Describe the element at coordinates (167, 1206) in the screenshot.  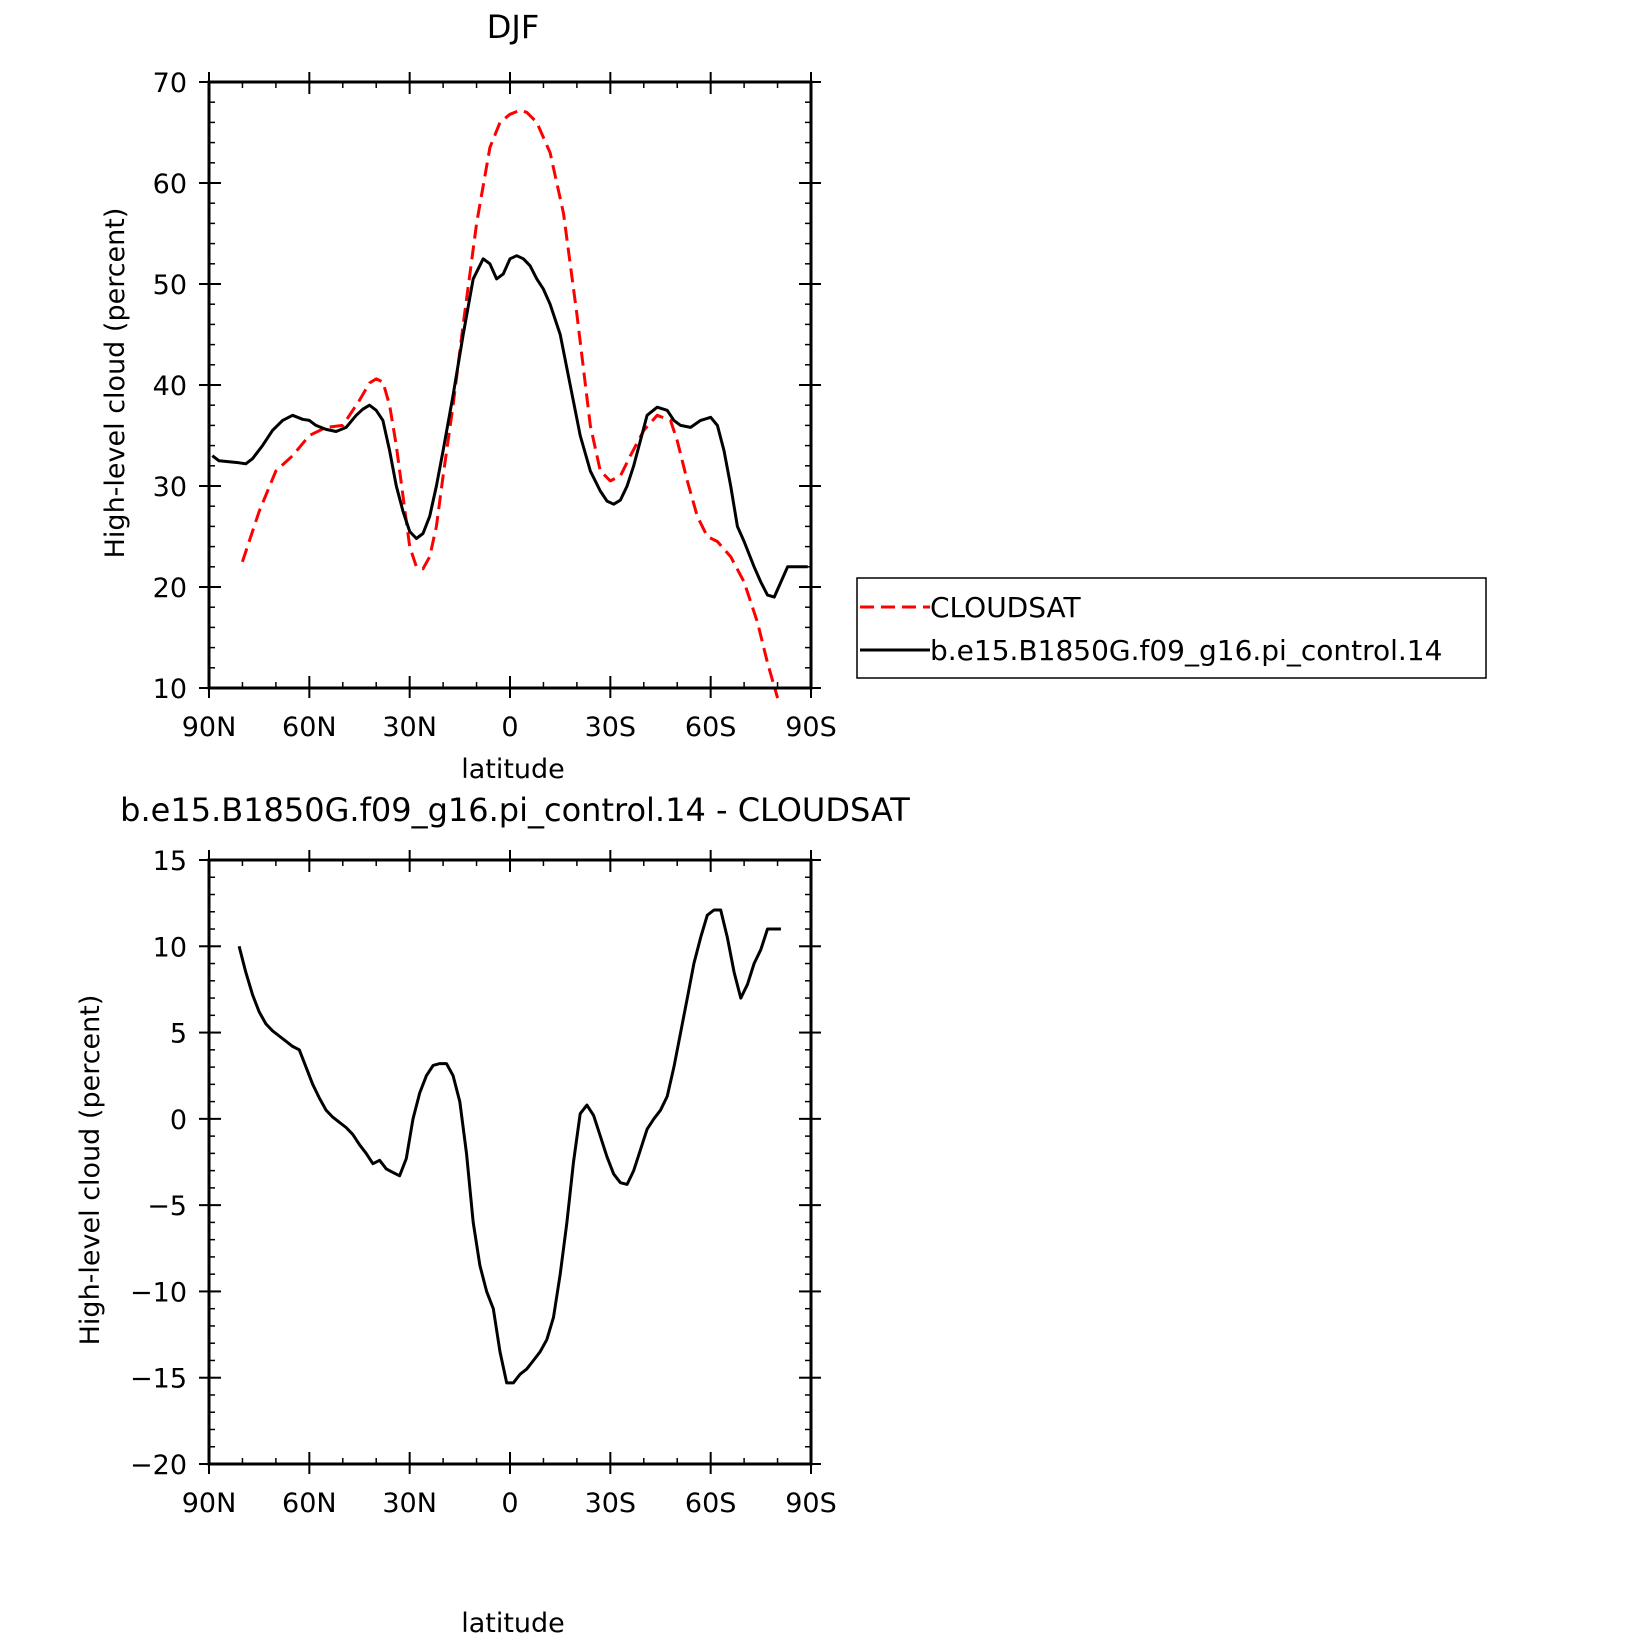
I see `y-tick-label: −5` at that location.